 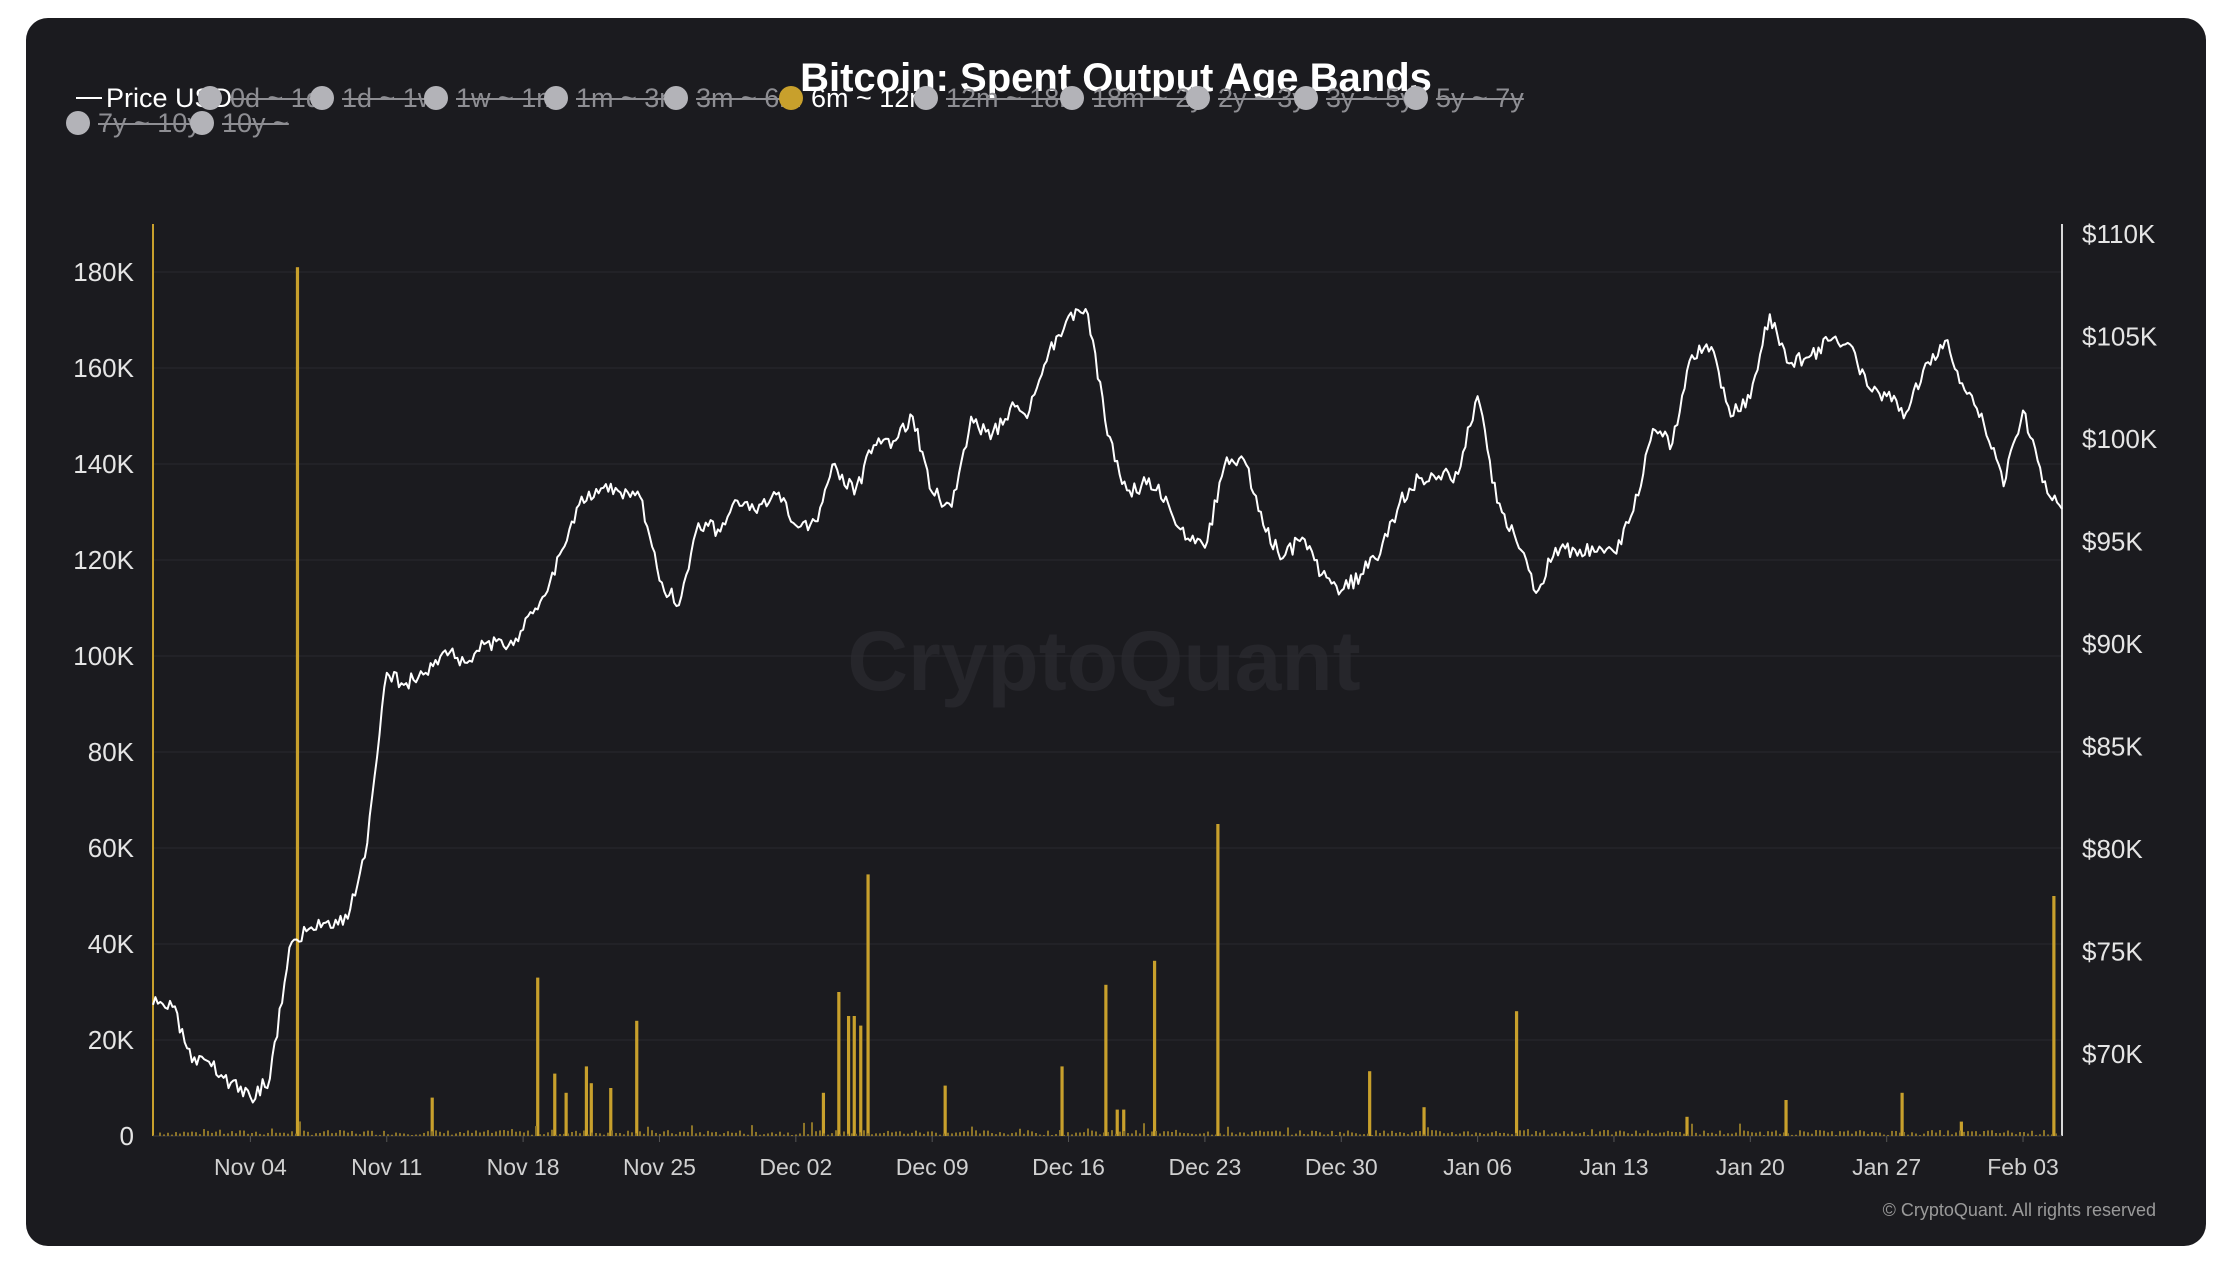 I want to click on legend-item: 1m ~ 3m, so click(x=613, y=98).